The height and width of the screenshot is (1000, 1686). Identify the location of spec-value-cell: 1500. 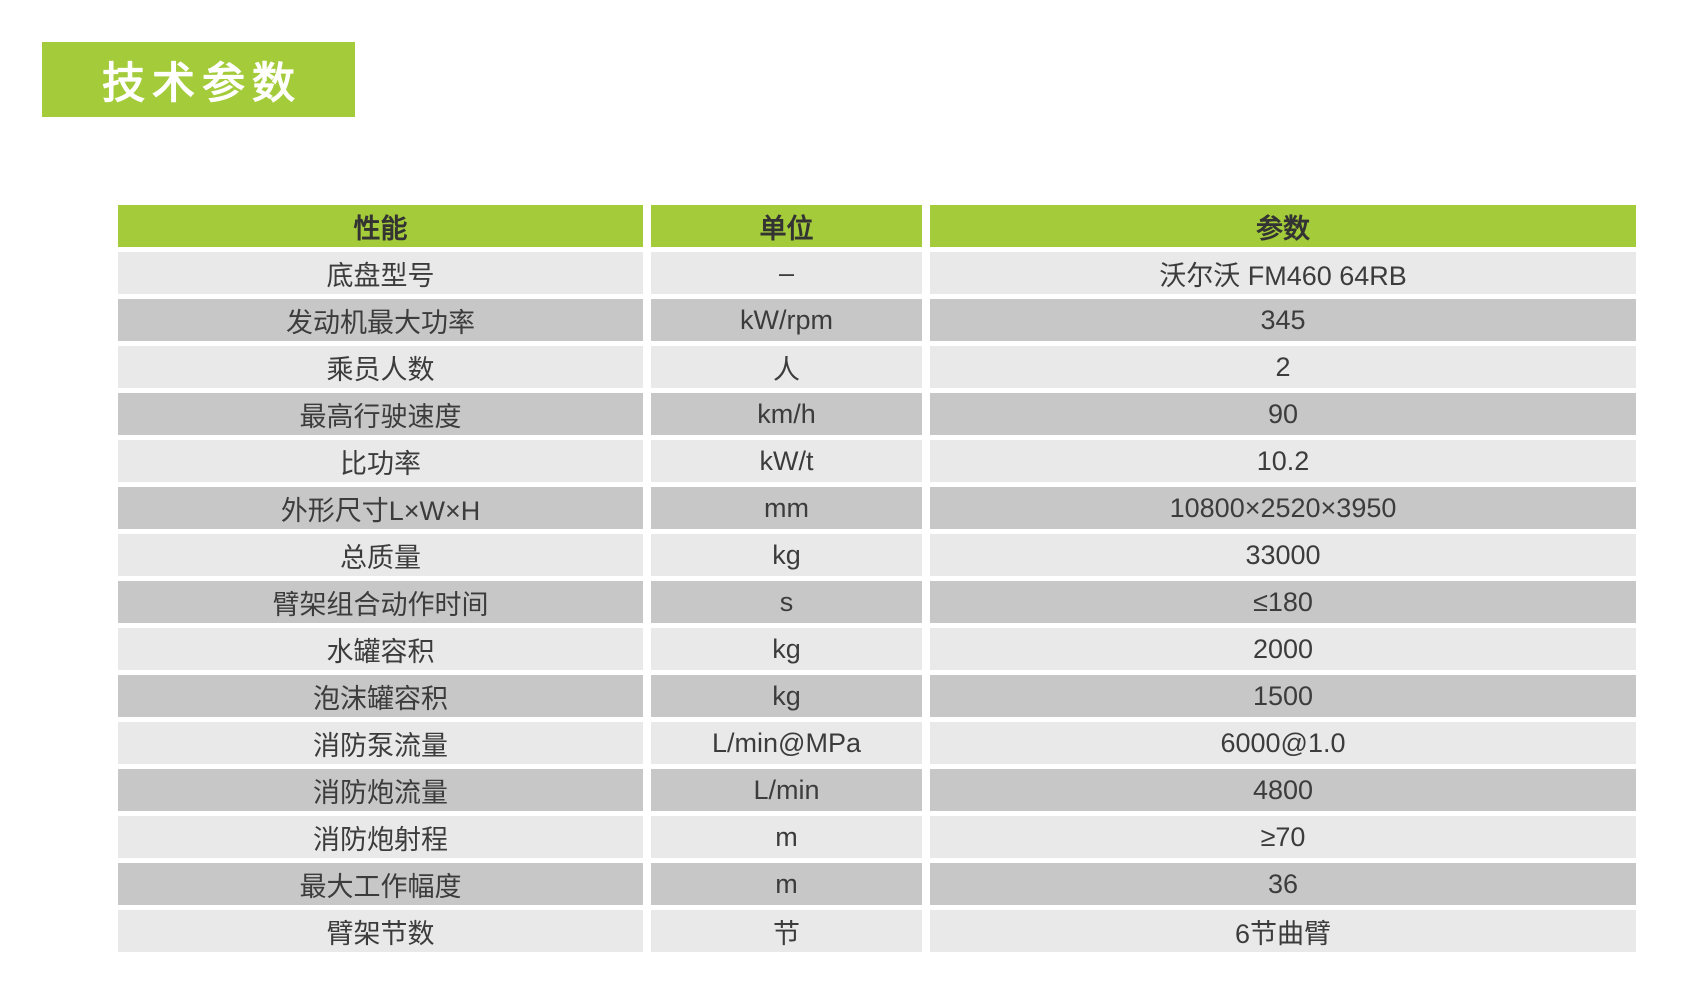
(1283, 696).